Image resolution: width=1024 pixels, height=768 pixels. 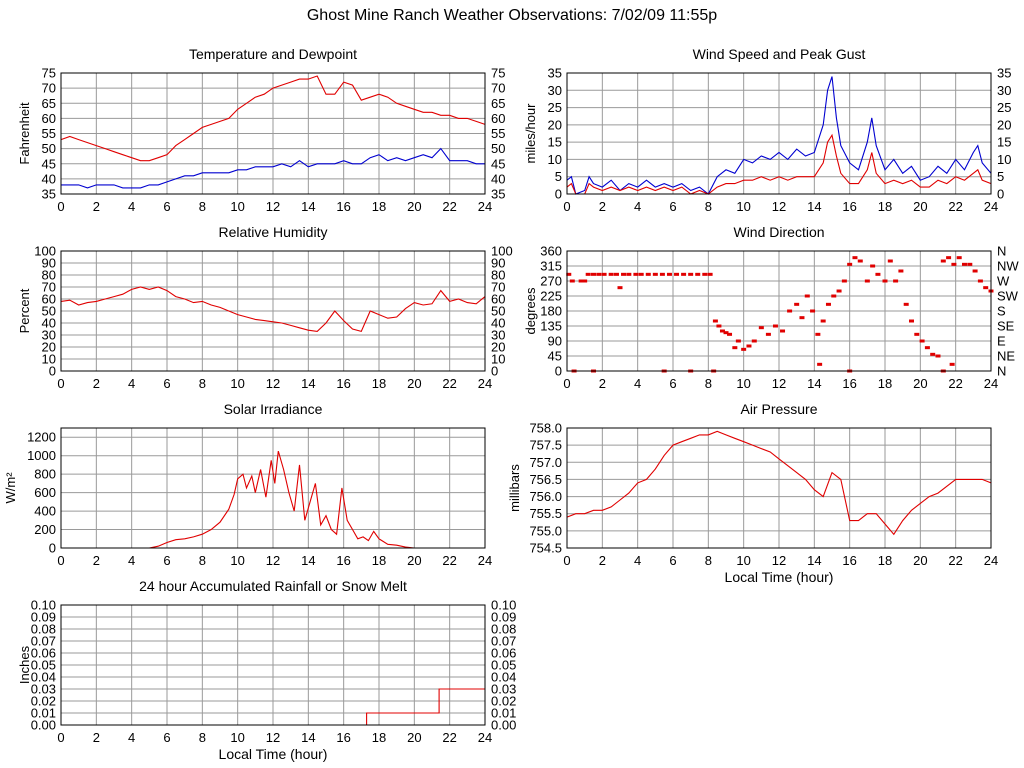 What do you see at coordinates (1000, 176) in the screenshot?
I see `y-tick-label-right: 5` at bounding box center [1000, 176].